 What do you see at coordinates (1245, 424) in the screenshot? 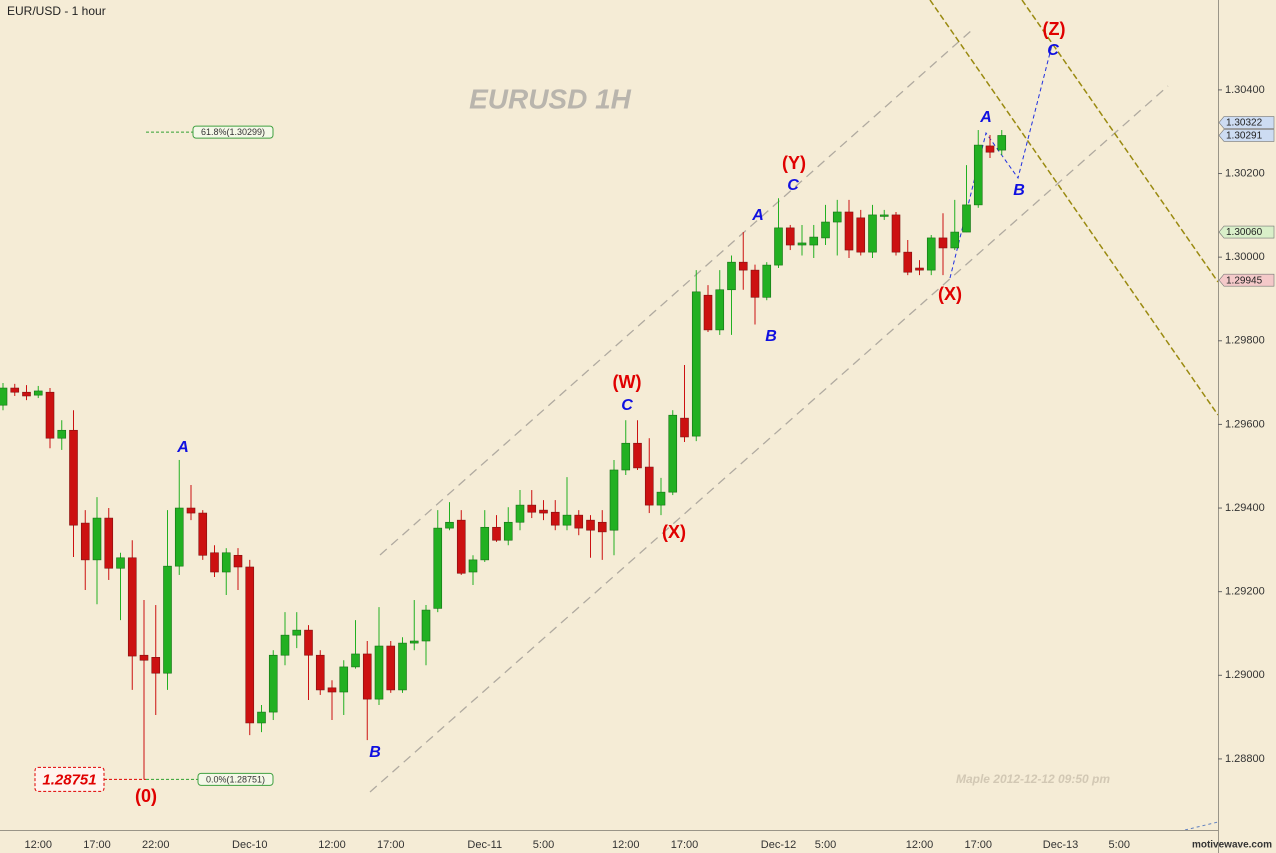
I see `y-tick-label: 1.29600` at bounding box center [1245, 424].